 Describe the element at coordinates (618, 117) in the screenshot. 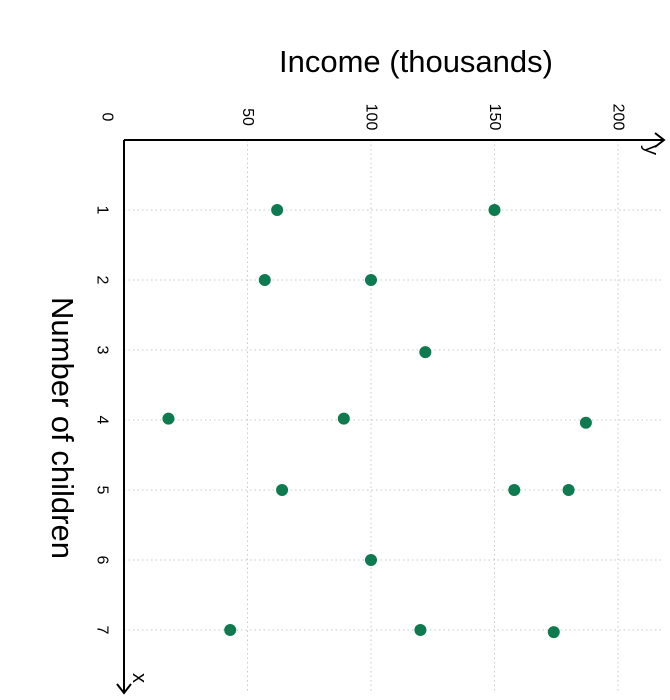

I see `y-tick-label-200: 200` at that location.